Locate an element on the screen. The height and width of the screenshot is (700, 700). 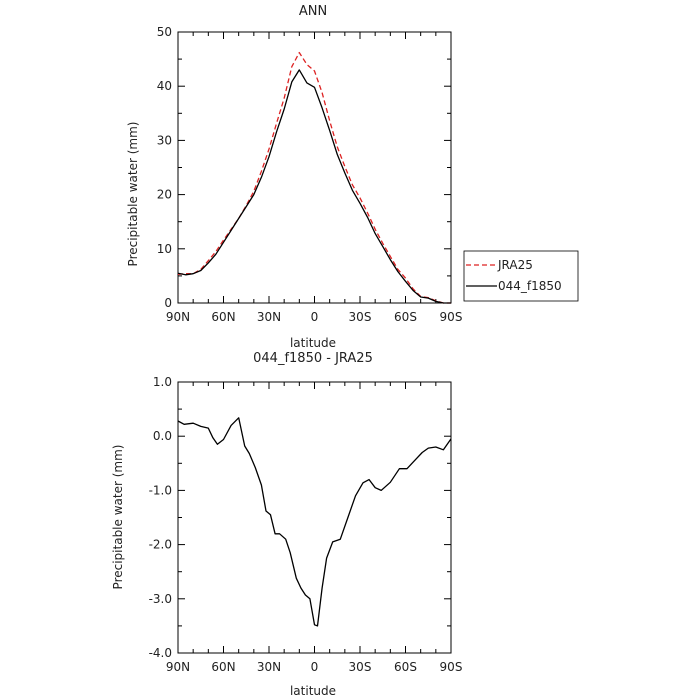
y-tick-label: -3.0 is located at coordinates (160, 599).